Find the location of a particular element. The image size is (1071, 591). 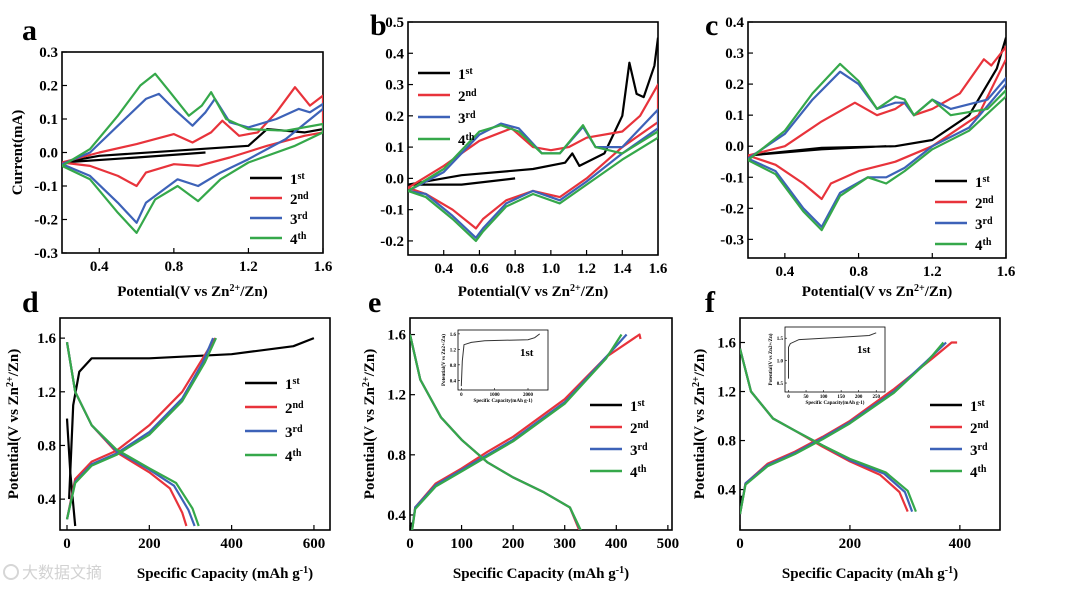

x-tick-label: 0.4 is located at coordinates (443, 269).